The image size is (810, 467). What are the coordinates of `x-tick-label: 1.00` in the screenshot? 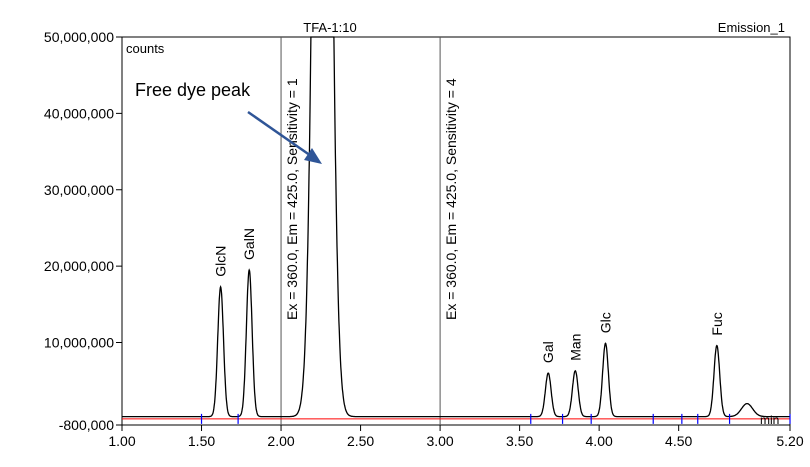 It's located at (121, 441).